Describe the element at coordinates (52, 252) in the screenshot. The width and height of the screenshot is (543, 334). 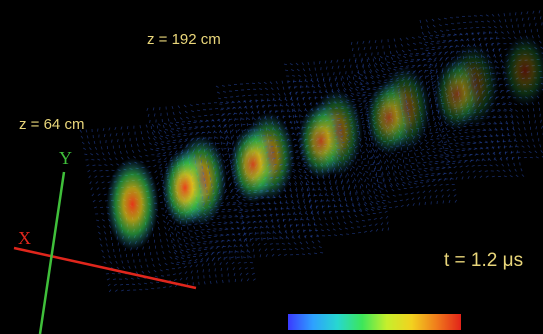
I see `y-axis-line` at that location.